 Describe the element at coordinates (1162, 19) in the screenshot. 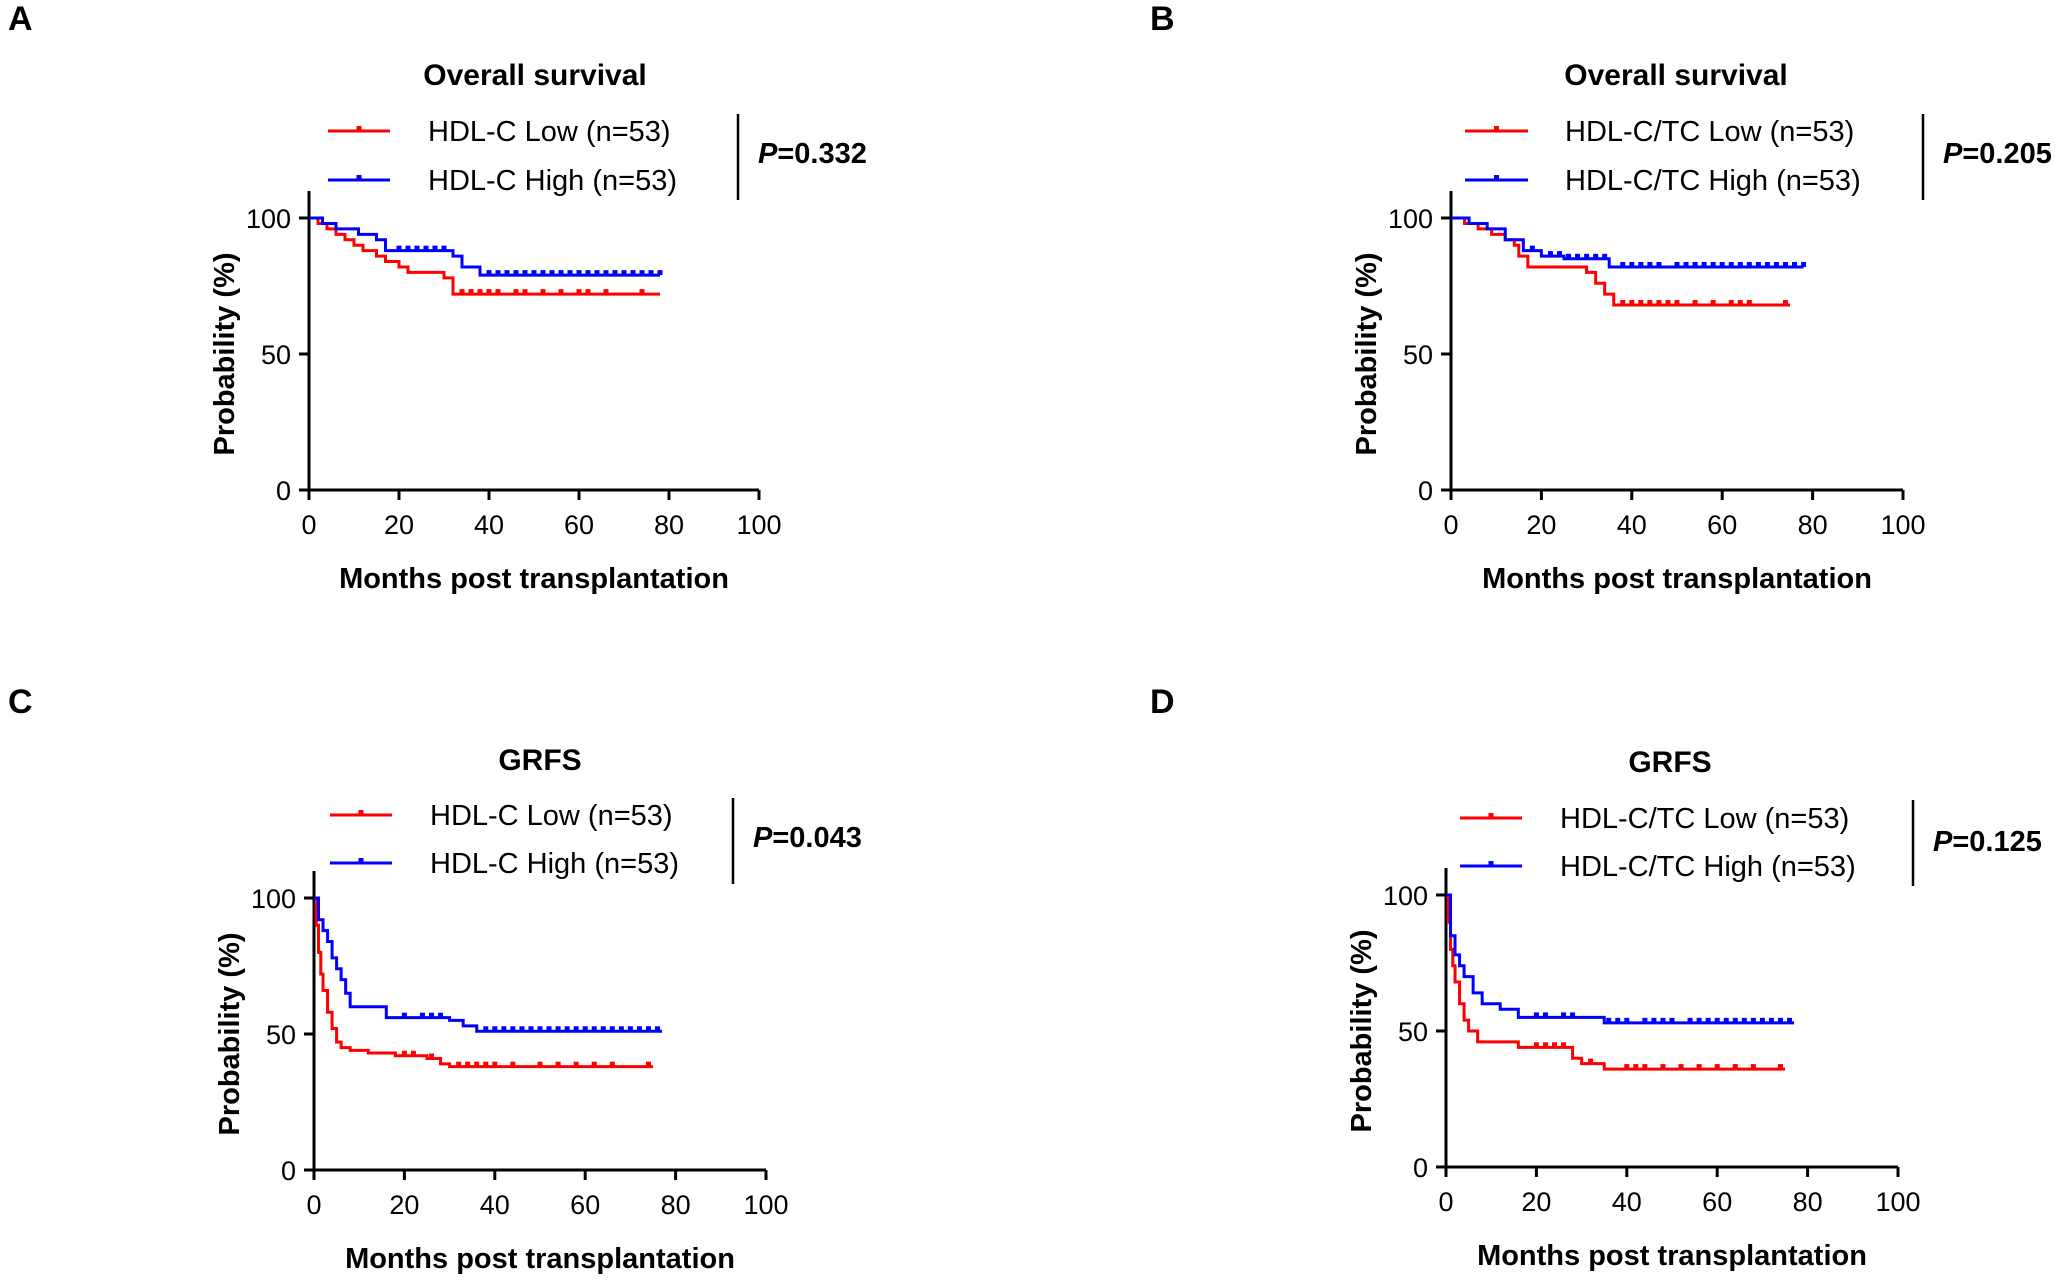

I see `panel-letter: B` at that location.